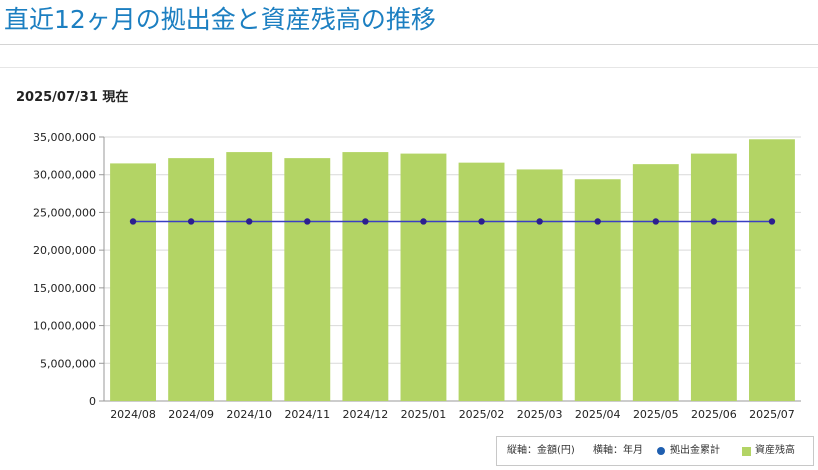  I want to click on y-tick-label: 35,000,000, so click(64, 137).